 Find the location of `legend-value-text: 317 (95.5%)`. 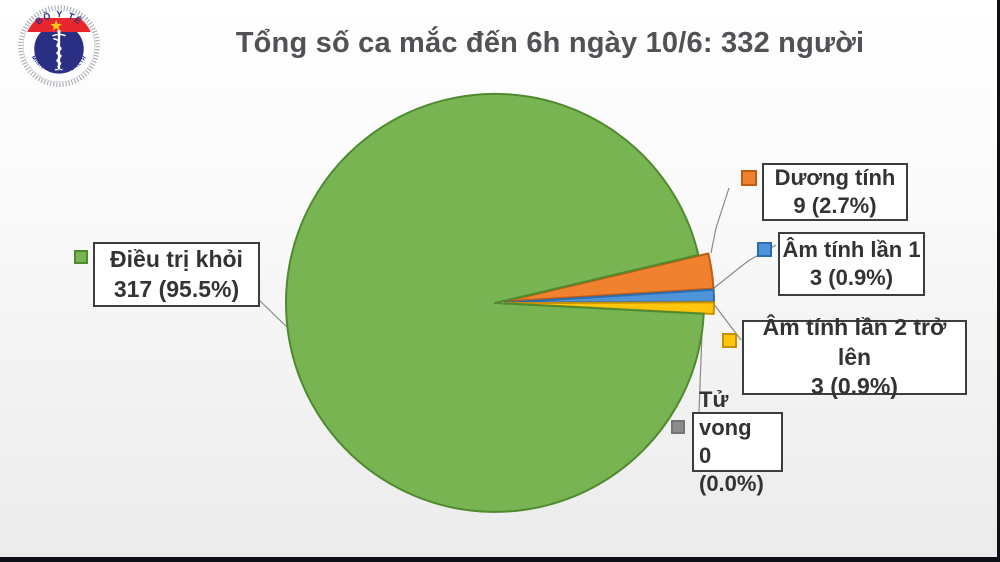

legend-value-text: 317 (95.5%) is located at coordinates (176, 288).